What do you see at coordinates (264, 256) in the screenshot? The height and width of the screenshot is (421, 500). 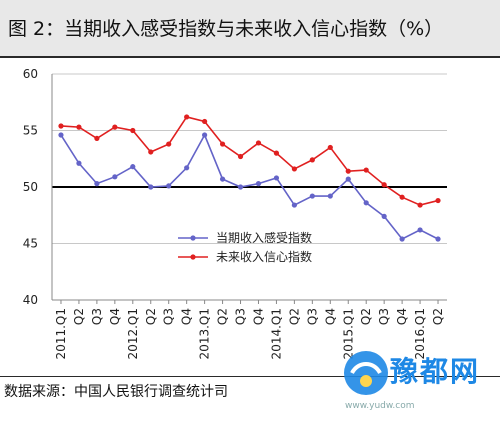 I see `legend-label: 未来收入信心指数` at bounding box center [264, 256].